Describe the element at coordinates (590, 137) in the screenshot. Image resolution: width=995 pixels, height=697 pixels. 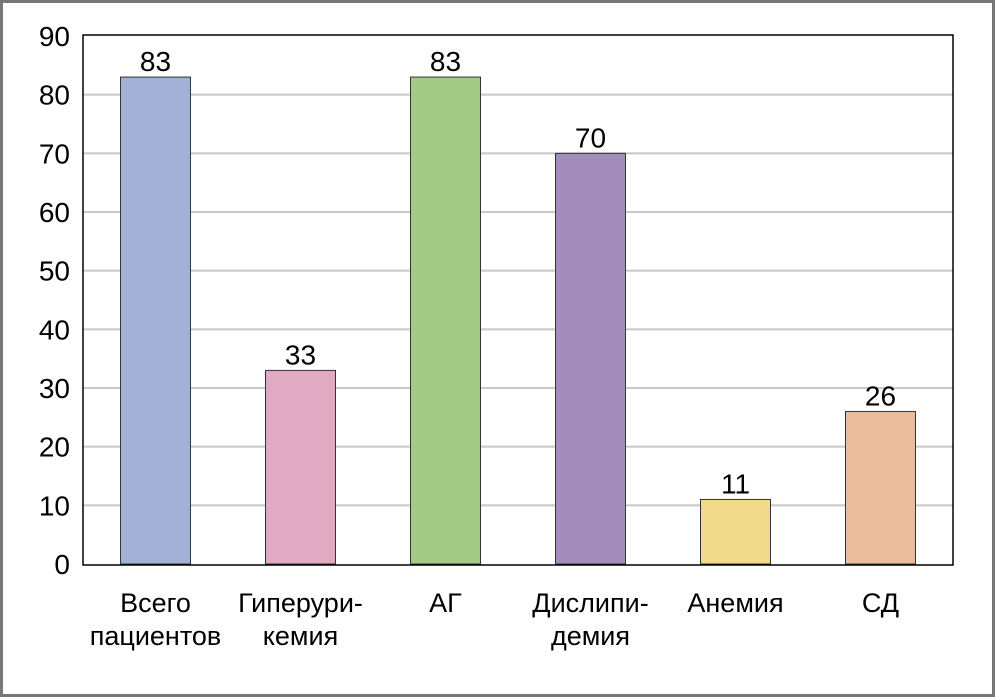
I see `data-label: 70` at that location.